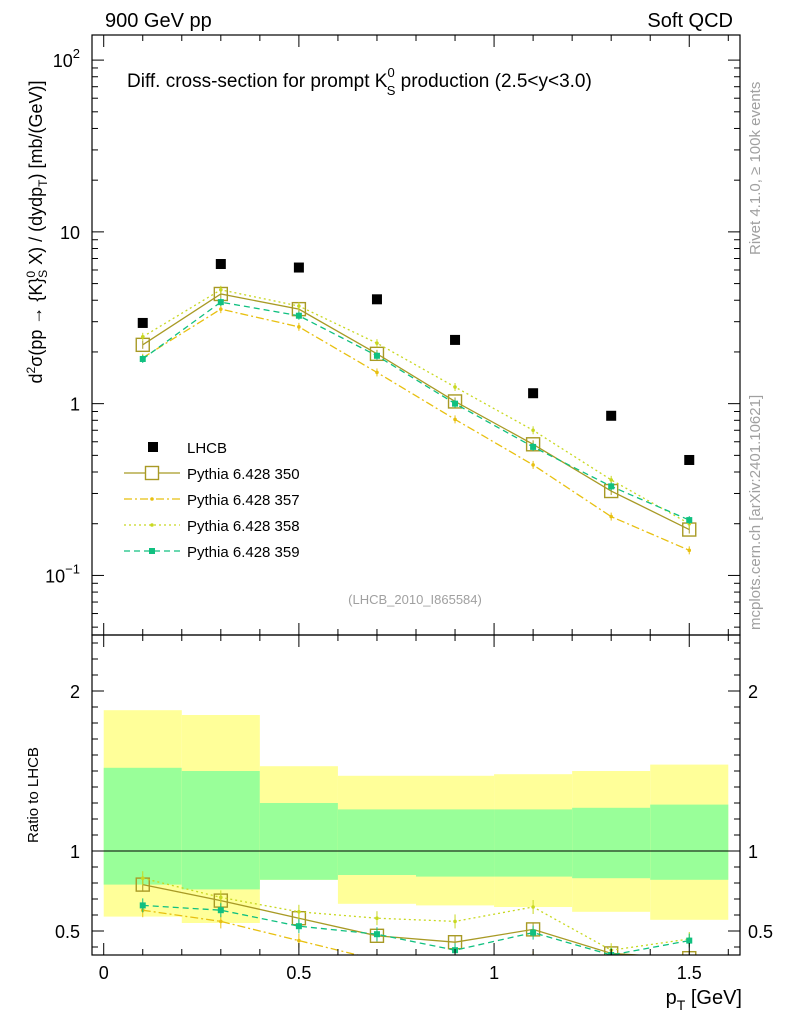 The height and width of the screenshot is (1024, 786). I want to click on legend-item: Pythia 6.428 357, so click(212, 500).